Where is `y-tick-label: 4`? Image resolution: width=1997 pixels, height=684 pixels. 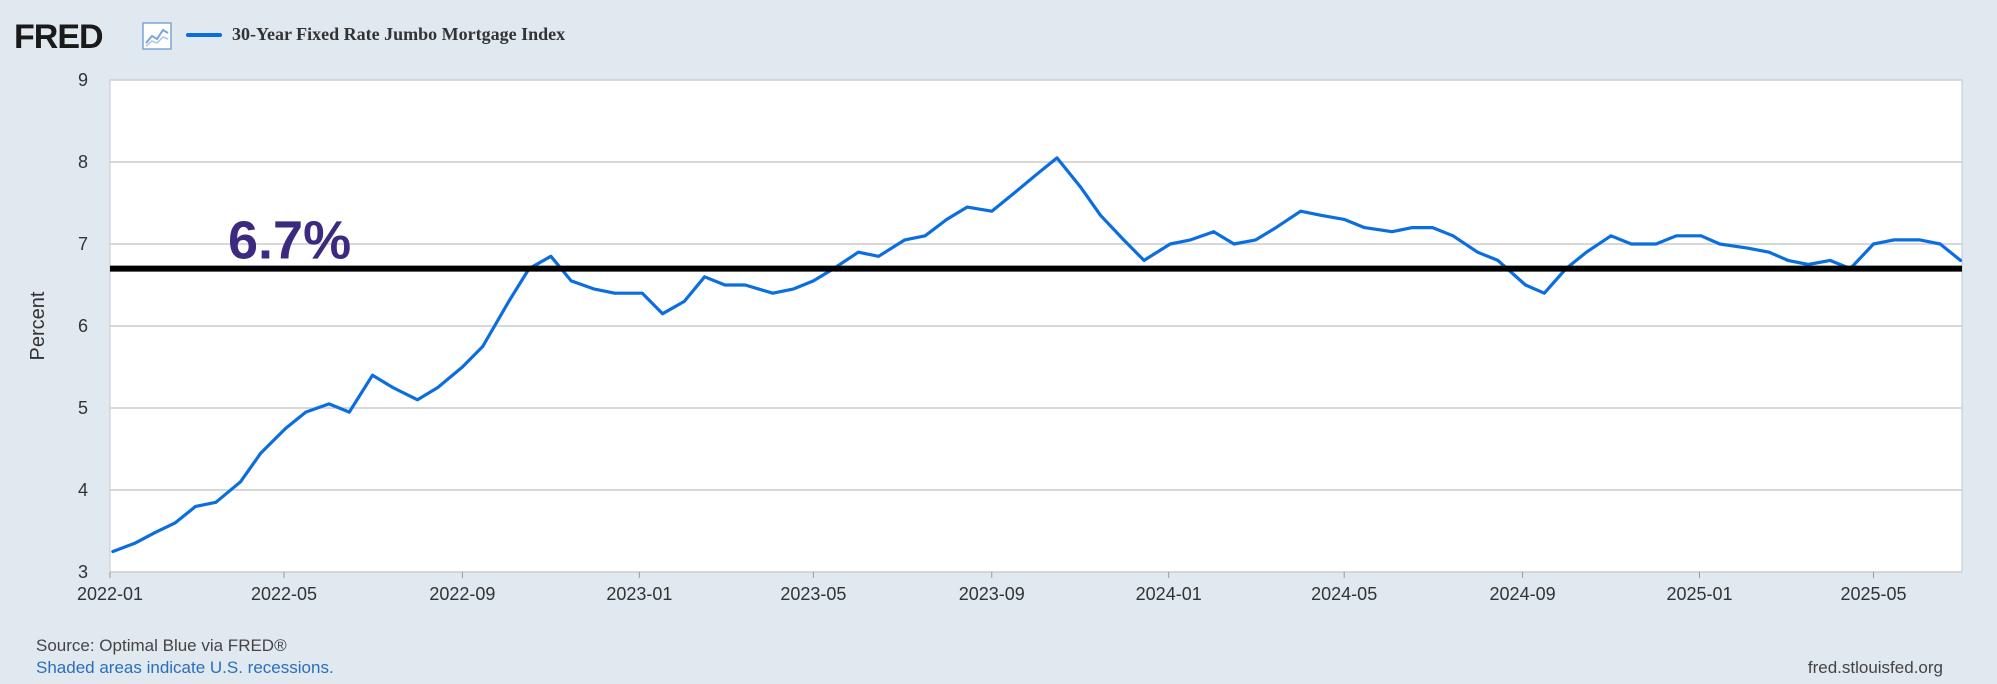
y-tick-label: 4 is located at coordinates (83, 490).